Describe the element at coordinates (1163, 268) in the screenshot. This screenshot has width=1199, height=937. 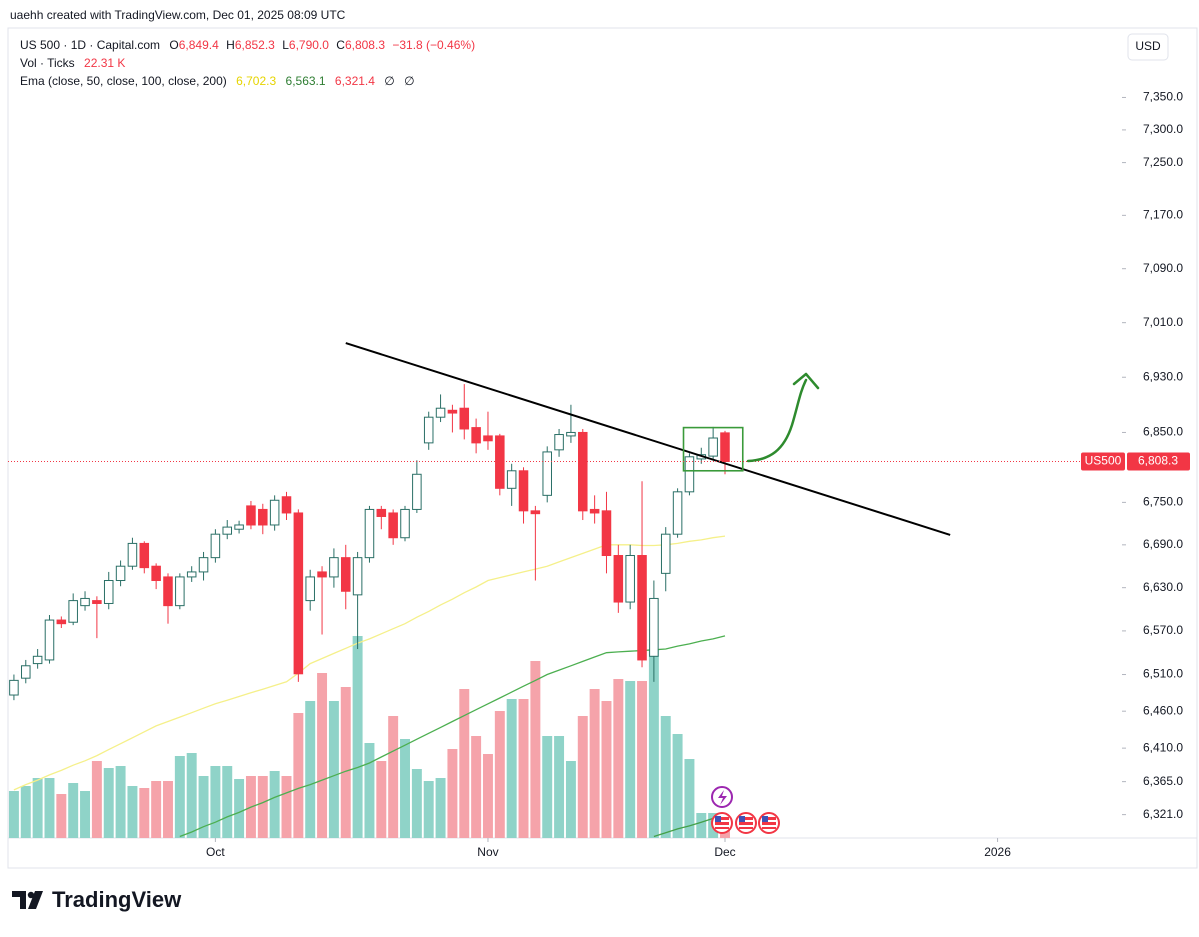
I see `y-tick-label: 7,090.0` at that location.